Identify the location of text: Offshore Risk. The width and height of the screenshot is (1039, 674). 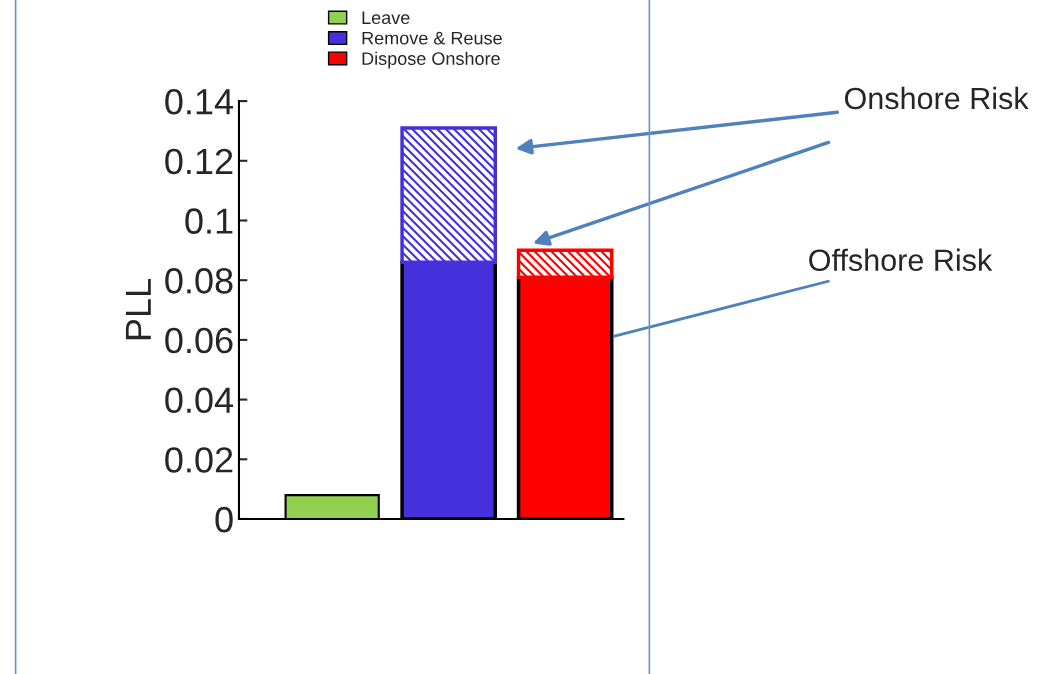
(901, 260).